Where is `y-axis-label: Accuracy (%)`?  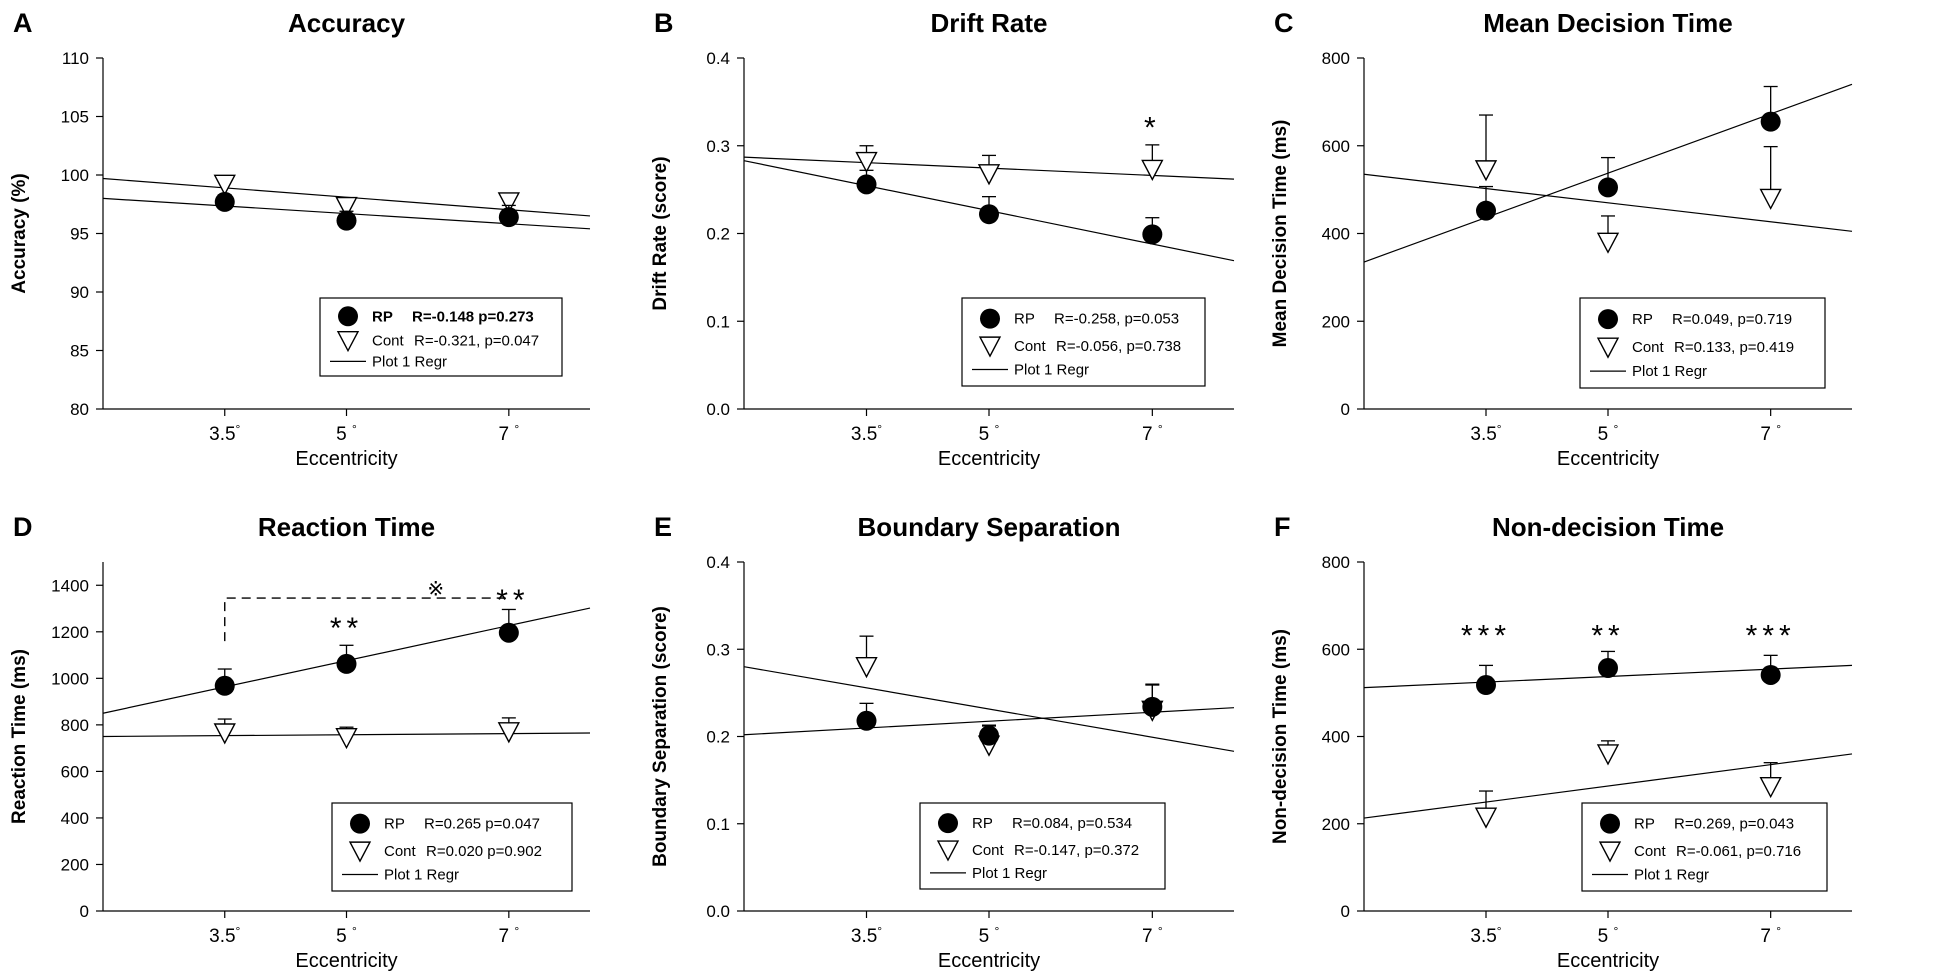 y-axis-label: Accuracy (%) is located at coordinates (19, 233).